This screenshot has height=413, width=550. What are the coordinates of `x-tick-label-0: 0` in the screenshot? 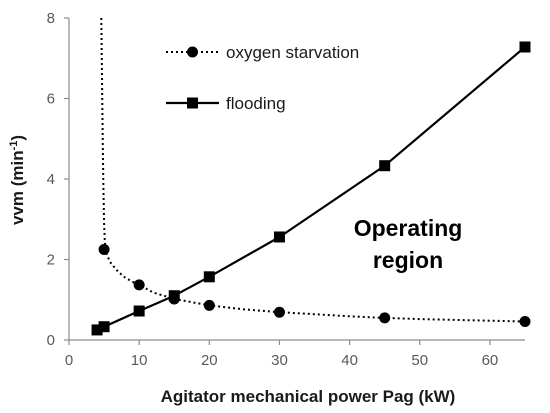 It's located at (69, 360).